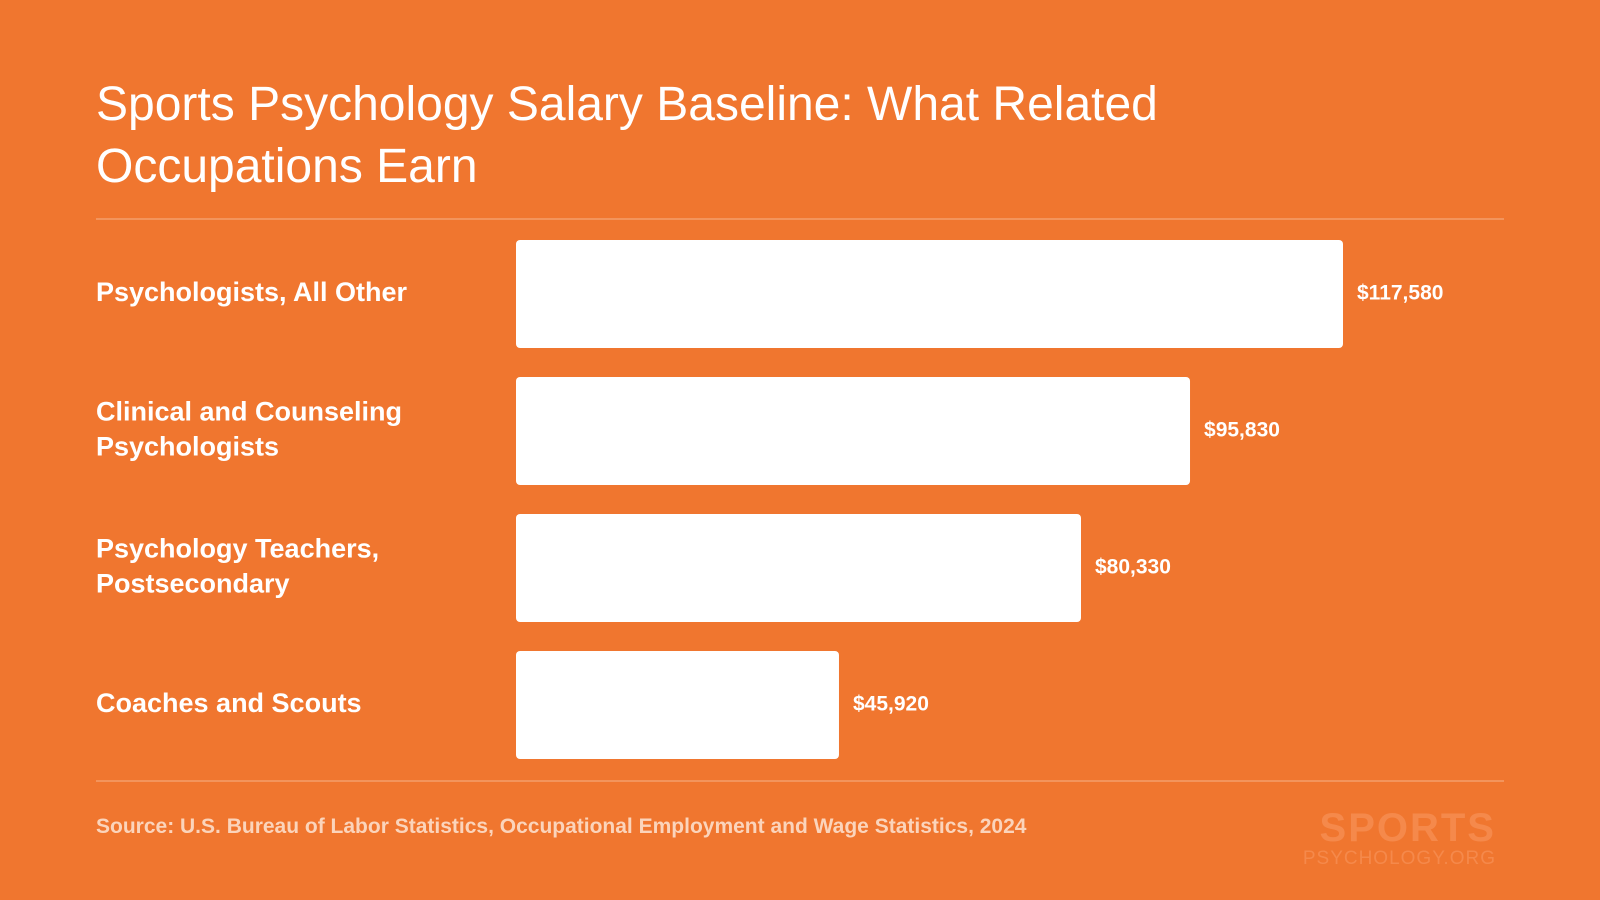 This screenshot has width=1600, height=900. What do you see at coordinates (237, 566) in the screenshot?
I see `category-label-3: Psychology Teachers, Postsecondary` at bounding box center [237, 566].